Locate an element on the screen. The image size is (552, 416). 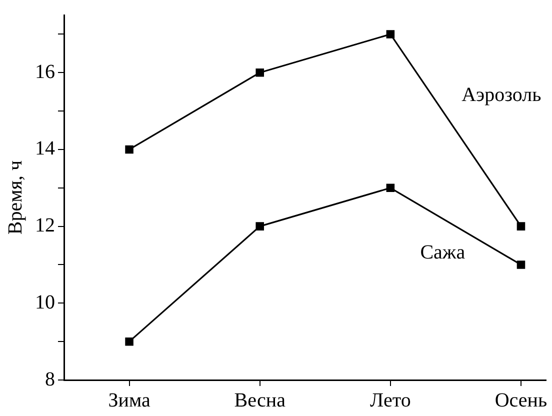
x-tick-label: Осень is located at coordinates (521, 400).